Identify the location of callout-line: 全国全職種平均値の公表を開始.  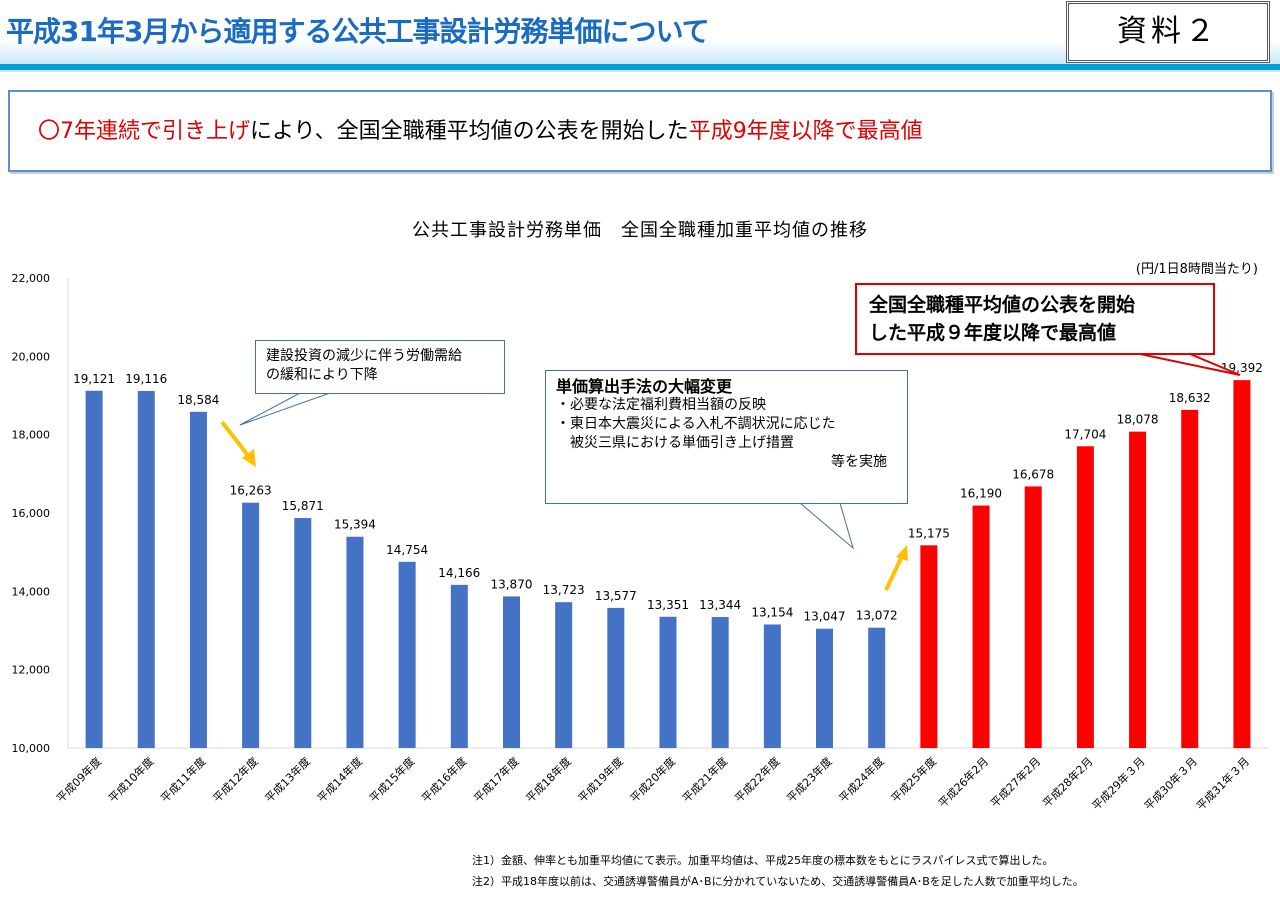
(1002, 305).